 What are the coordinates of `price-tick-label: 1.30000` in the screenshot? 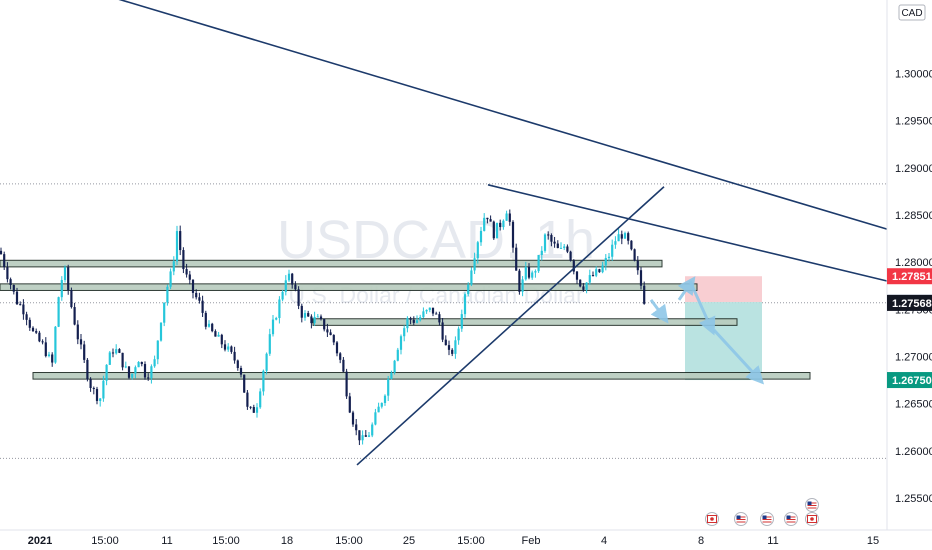 It's located at (913, 75).